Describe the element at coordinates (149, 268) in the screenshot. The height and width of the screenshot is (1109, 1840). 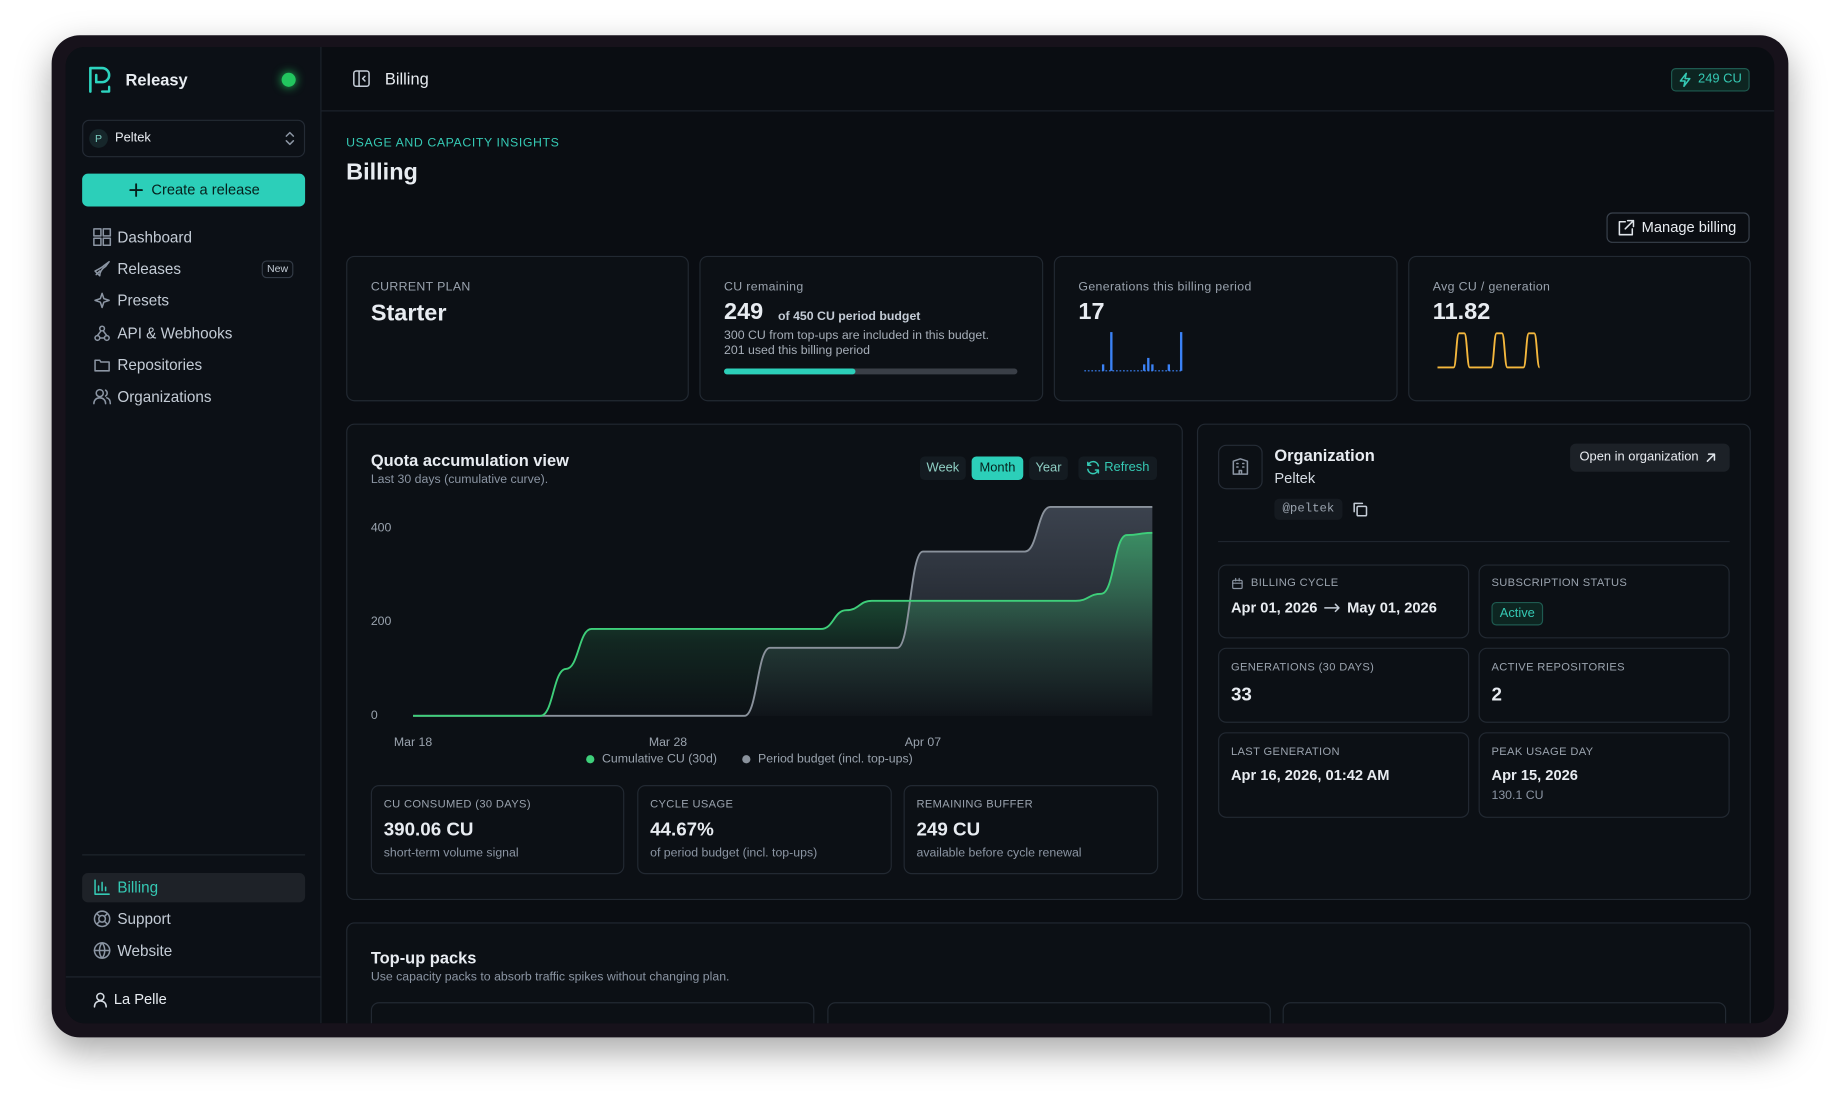
I see `nav-item: Releases` at that location.